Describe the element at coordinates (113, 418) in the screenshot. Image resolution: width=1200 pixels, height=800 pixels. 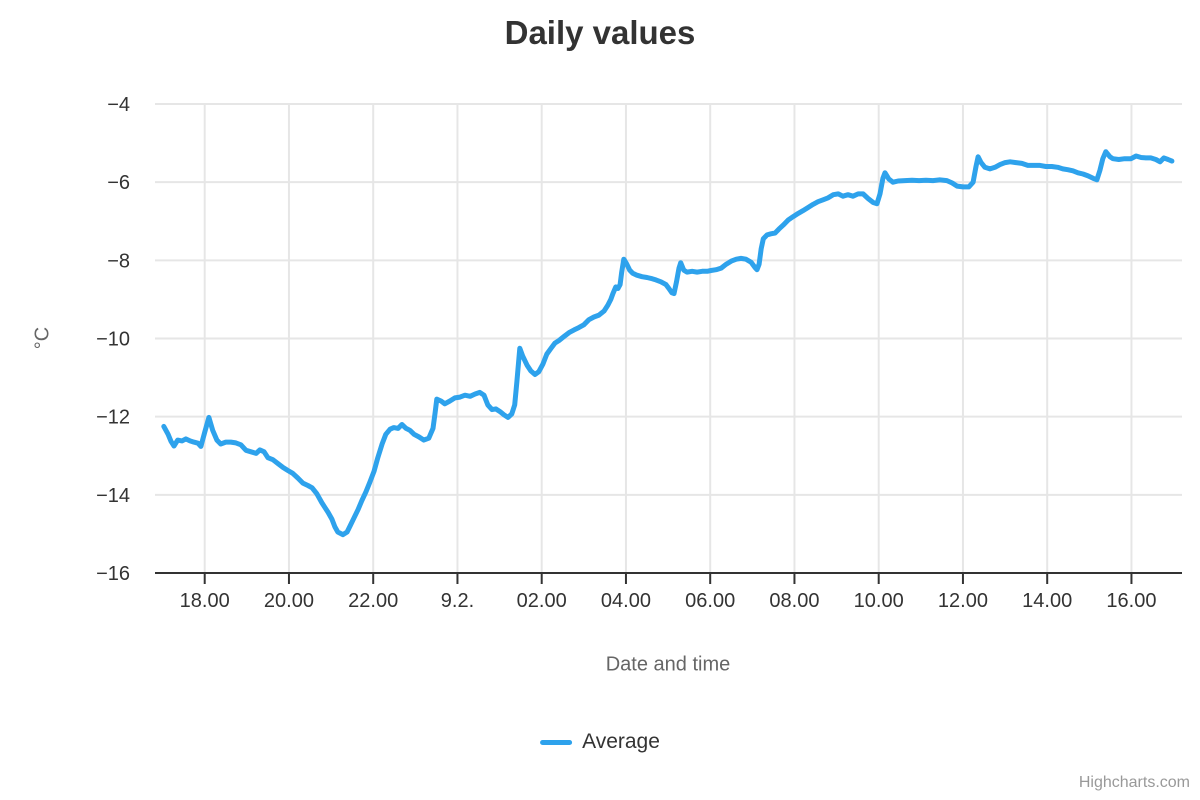
I see `y-tick-label: −12` at that location.